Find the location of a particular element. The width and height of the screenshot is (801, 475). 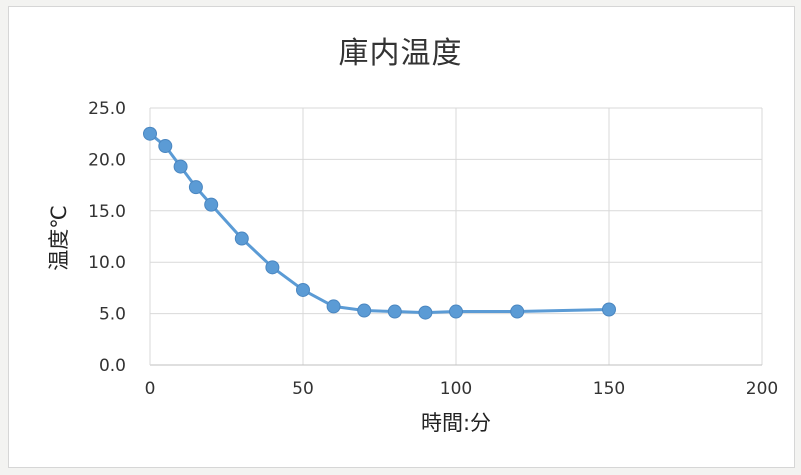

y-tick-label: 10.0 is located at coordinates (107, 263).